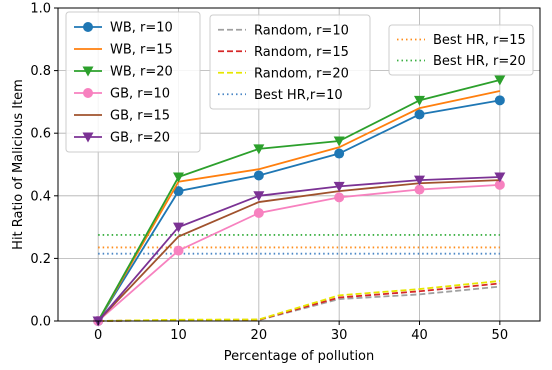 The image size is (552, 370). I want to click on legend-label: Best HR, r=20, so click(479, 61).